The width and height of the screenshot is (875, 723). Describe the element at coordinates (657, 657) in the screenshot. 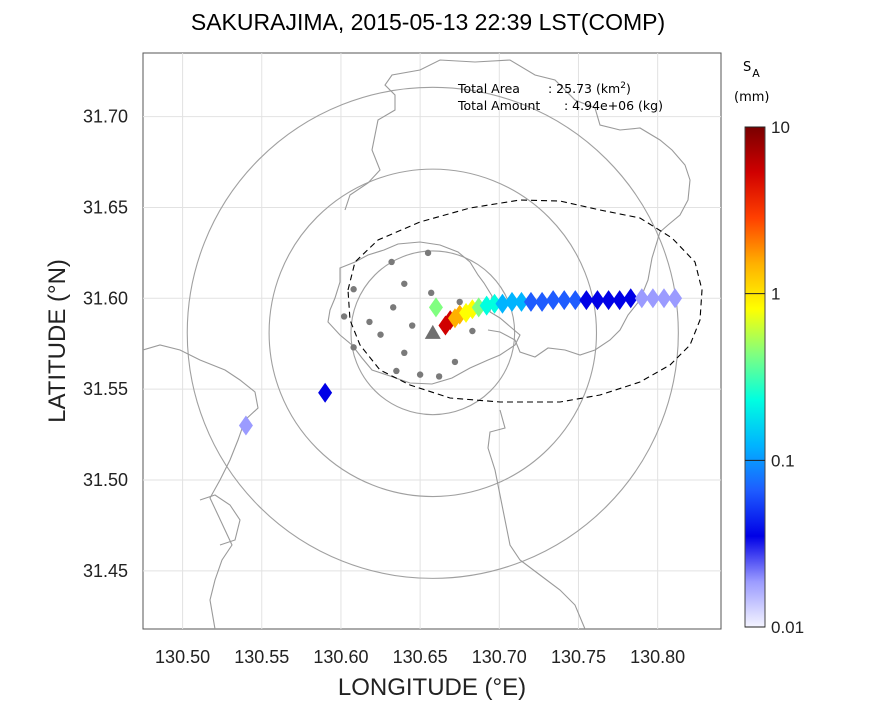

I see `x-tick-label: 130.80` at that location.